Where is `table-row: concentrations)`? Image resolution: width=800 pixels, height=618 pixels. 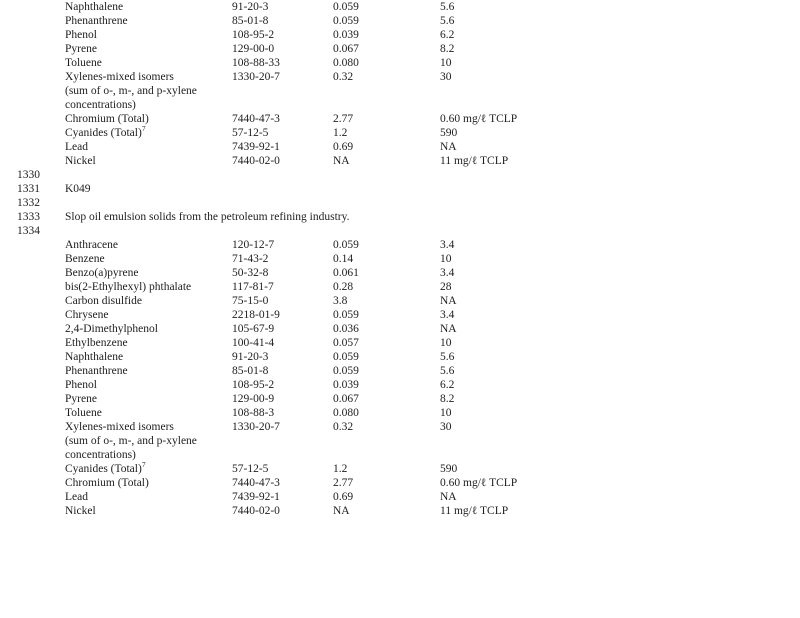 table-row: concentrations) is located at coordinates (400, 456).